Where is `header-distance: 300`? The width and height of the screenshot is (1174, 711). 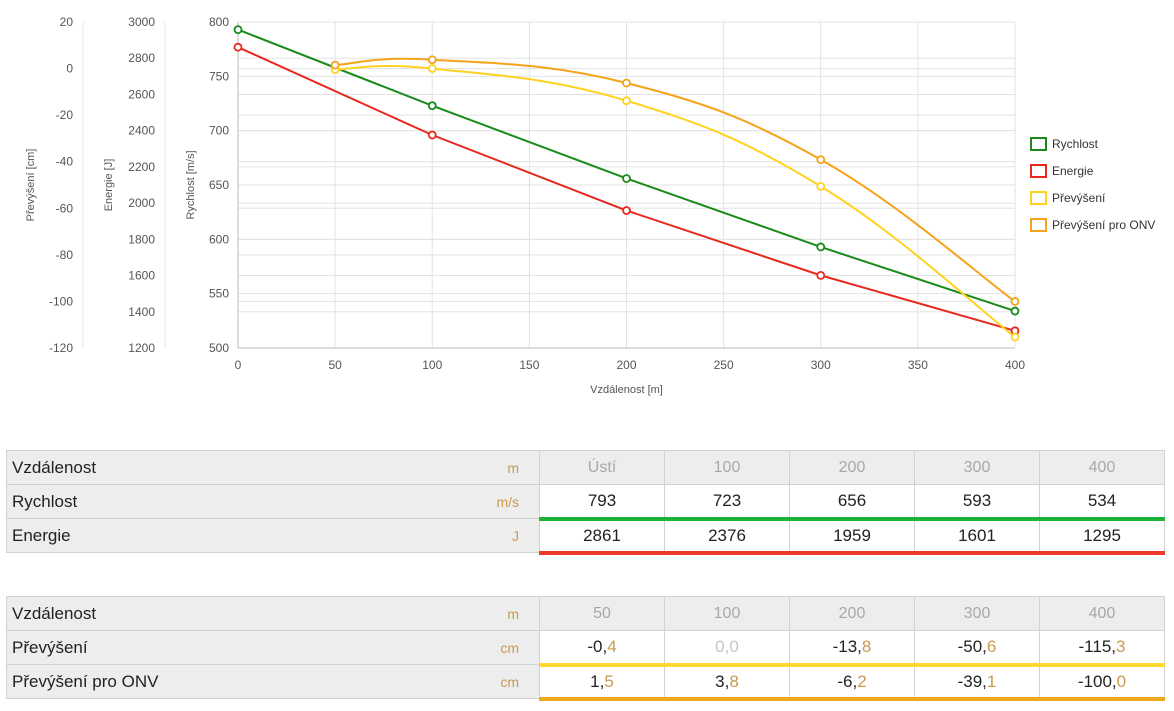 header-distance: 300 is located at coordinates (977, 613).